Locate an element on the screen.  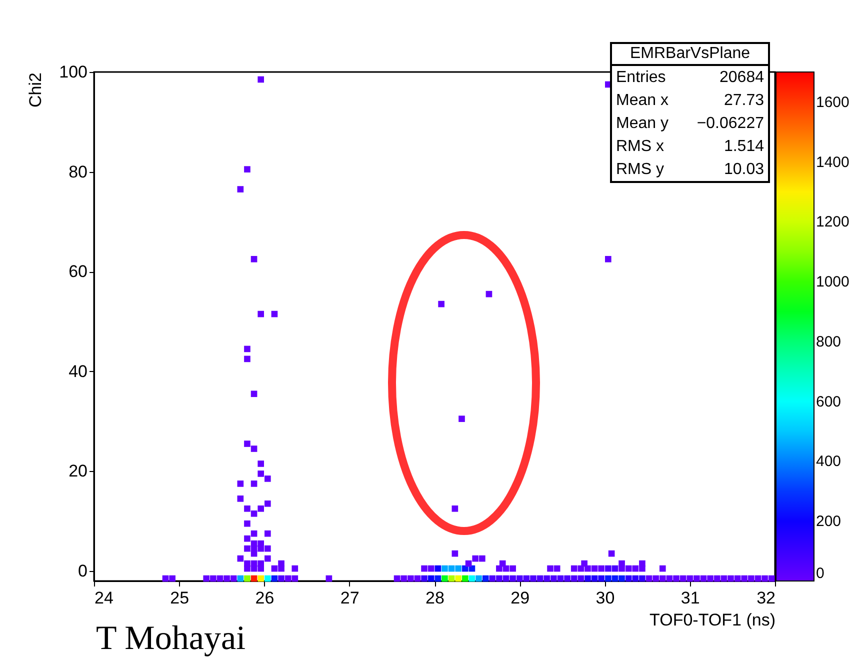
color-bar-label: 600 is located at coordinates (829, 401).